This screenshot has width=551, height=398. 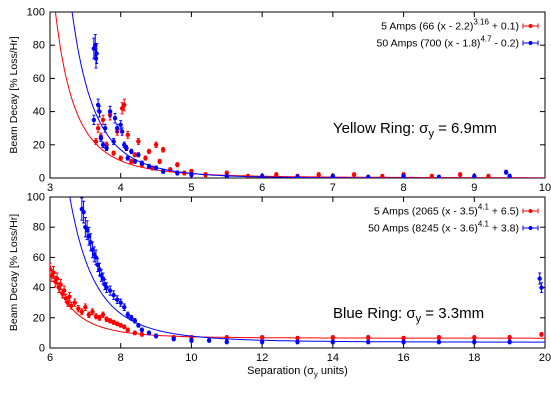 What do you see at coordinates (121, 358) in the screenshot?
I see `x-tick-label: 8` at bounding box center [121, 358].